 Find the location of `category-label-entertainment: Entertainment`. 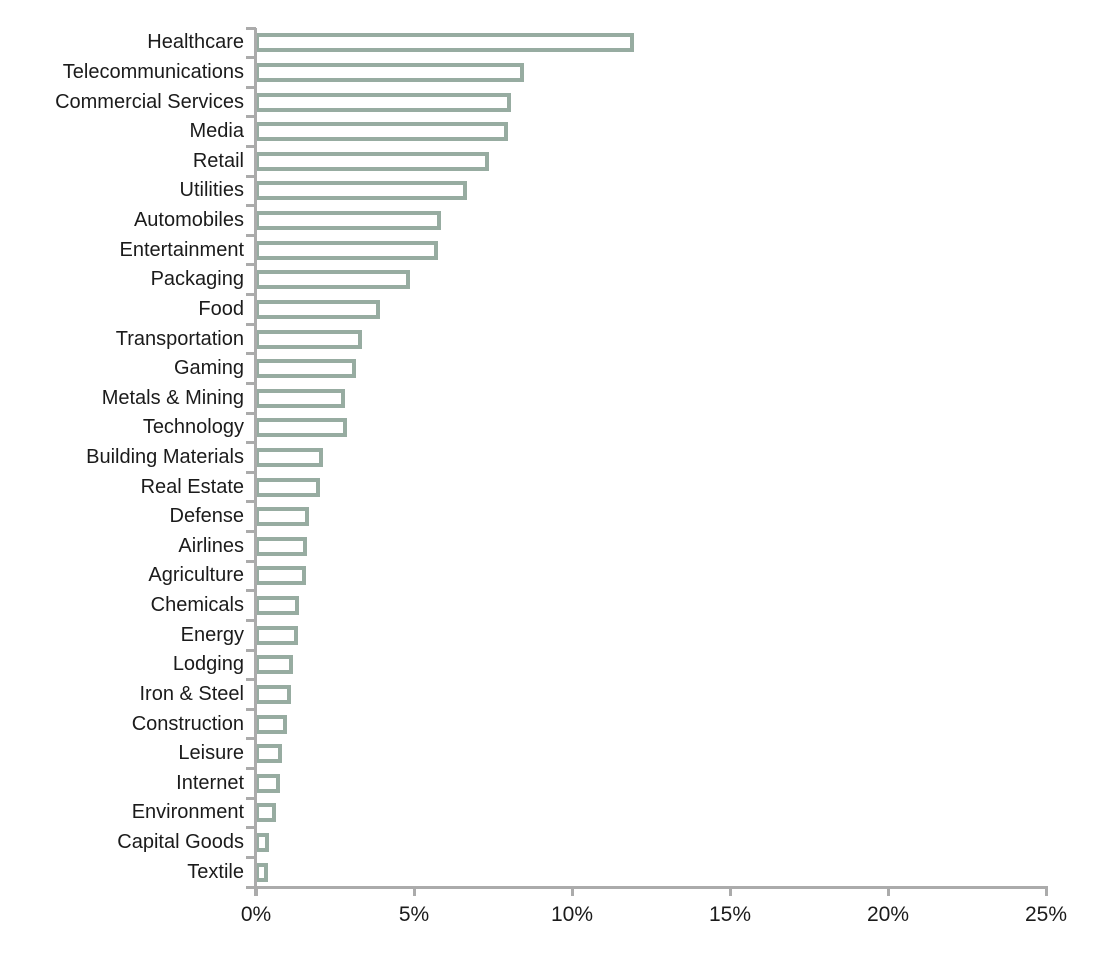

category-label-entertainment: Entertainment is located at coordinates (181, 249).